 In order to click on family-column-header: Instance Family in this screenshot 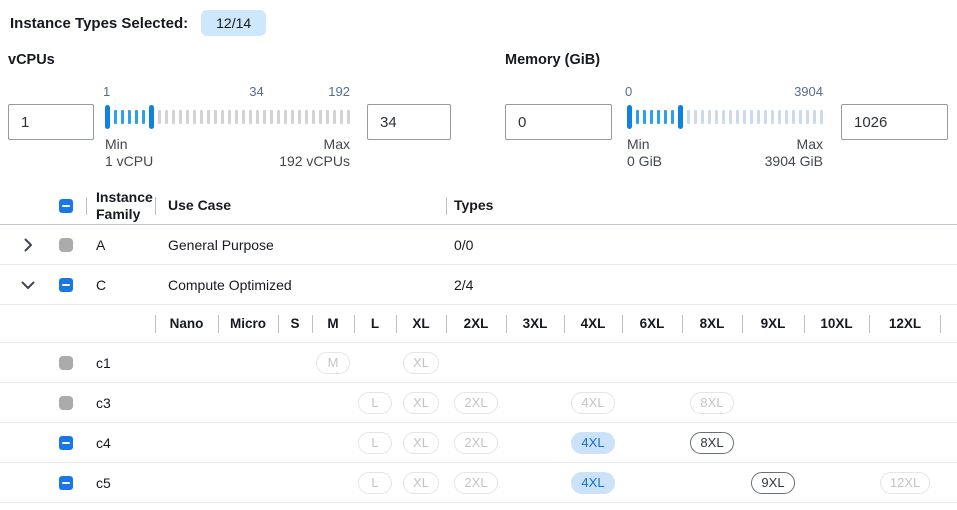, I will do `click(120, 205)`.